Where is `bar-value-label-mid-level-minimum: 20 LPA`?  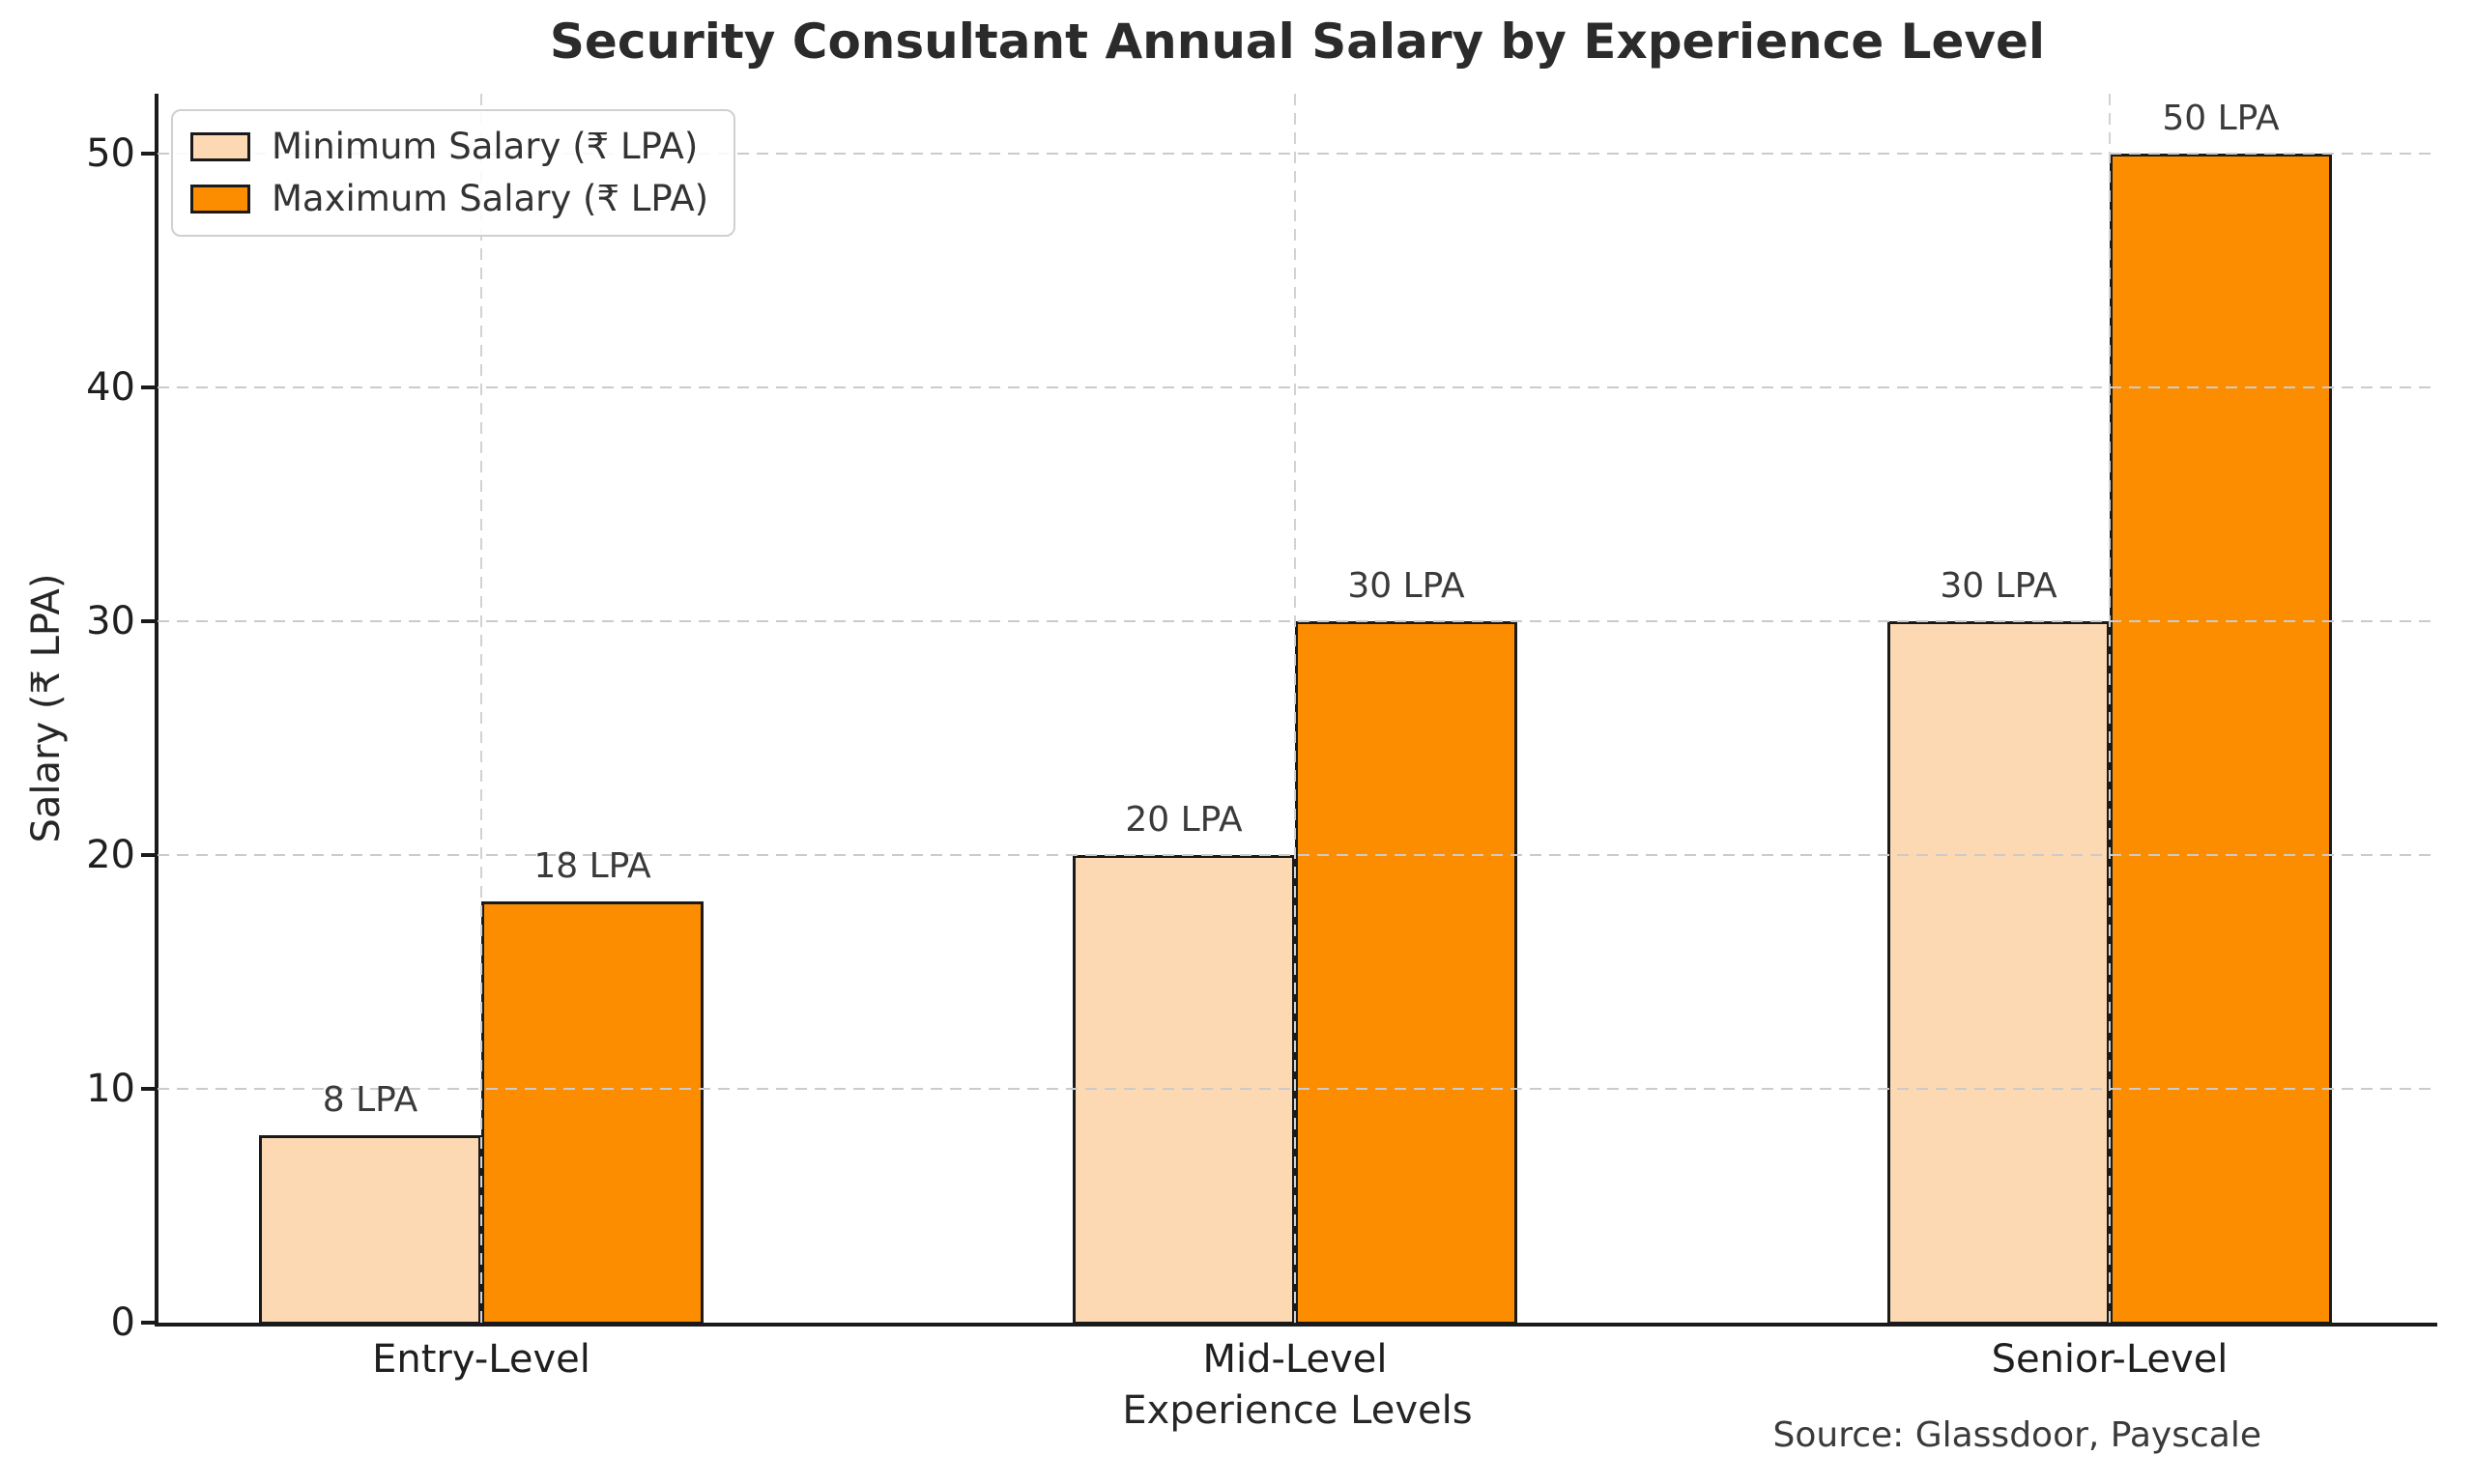
bar-value-label-mid-level-minimum: 20 LPA is located at coordinates (1184, 820).